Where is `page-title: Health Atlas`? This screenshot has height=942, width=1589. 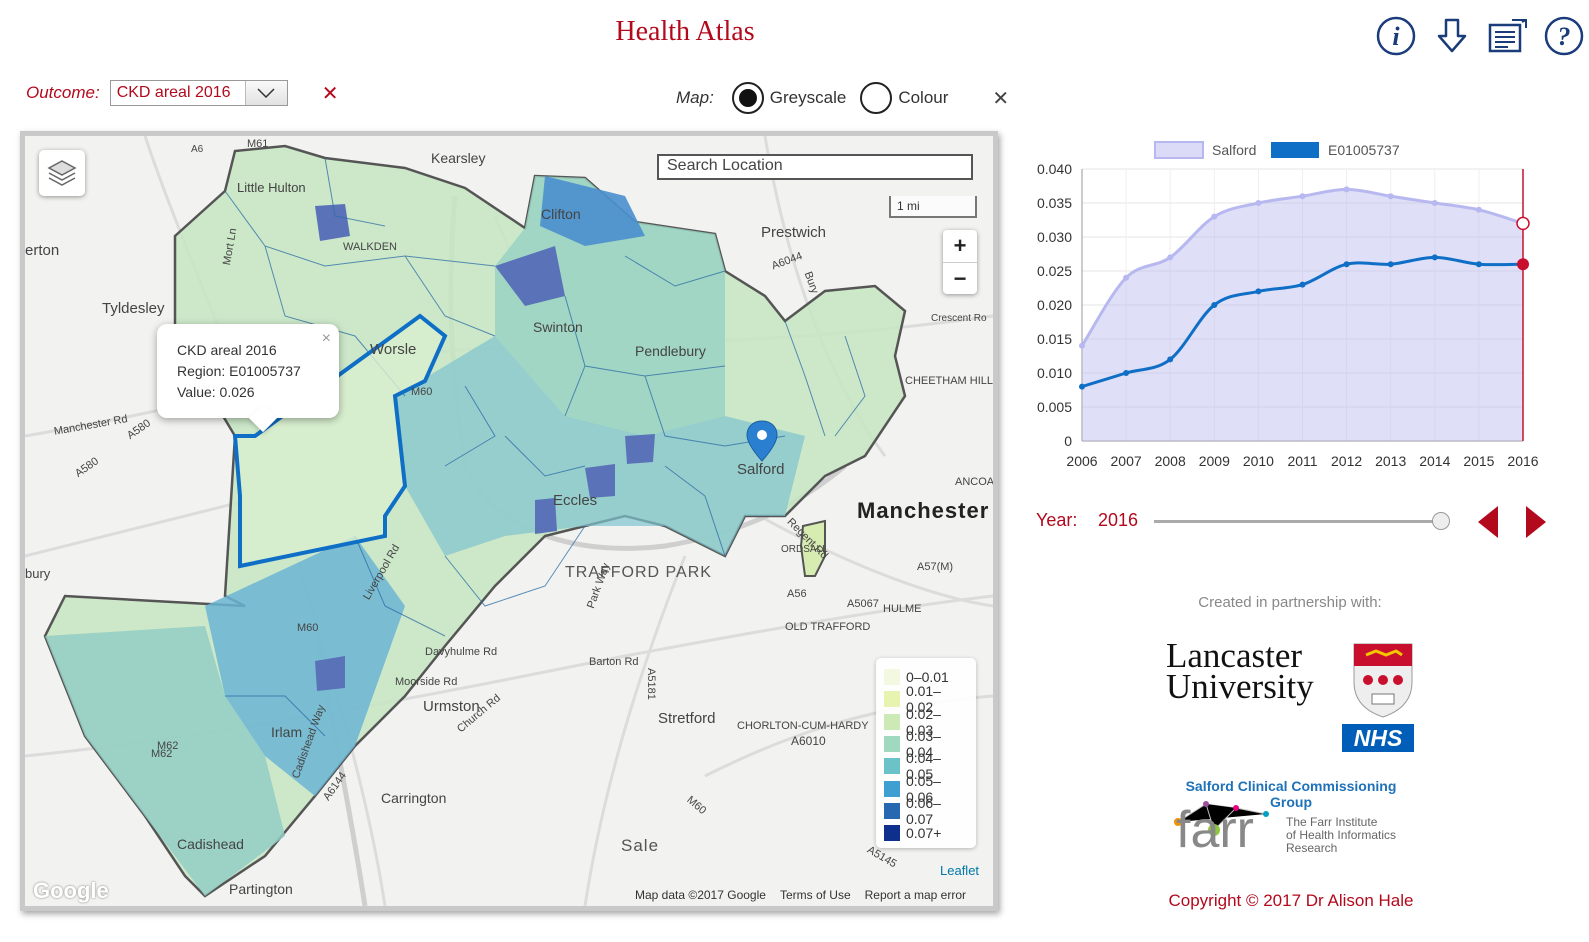 page-title: Health Atlas is located at coordinates (685, 31).